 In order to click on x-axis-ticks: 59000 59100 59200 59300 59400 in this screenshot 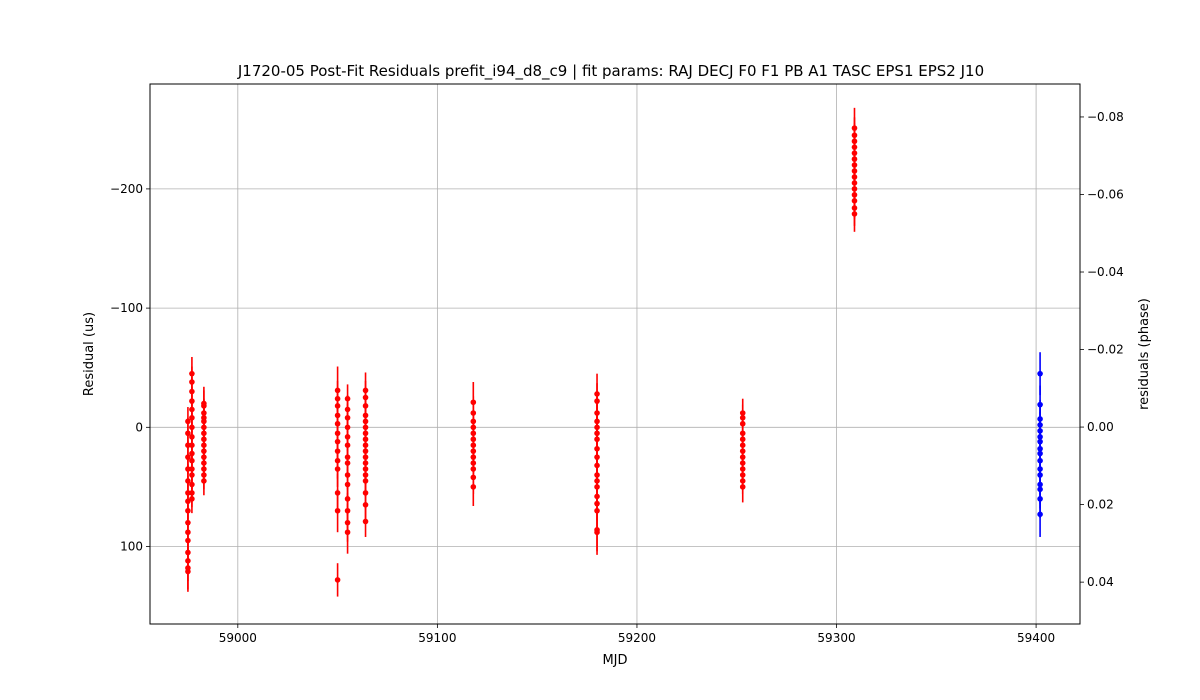, I will do `click(637, 634)`.